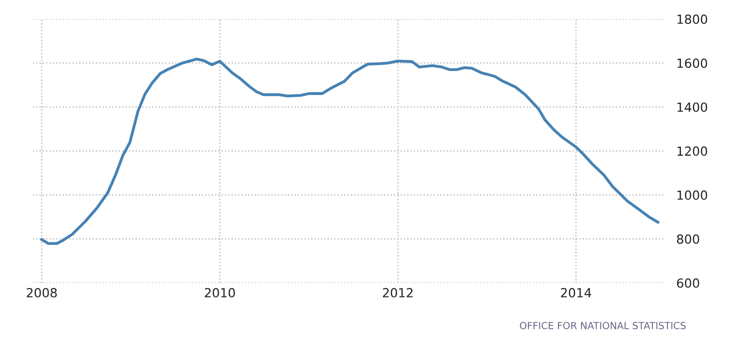  I want to click on x-tick-label: 2012, so click(397, 293).